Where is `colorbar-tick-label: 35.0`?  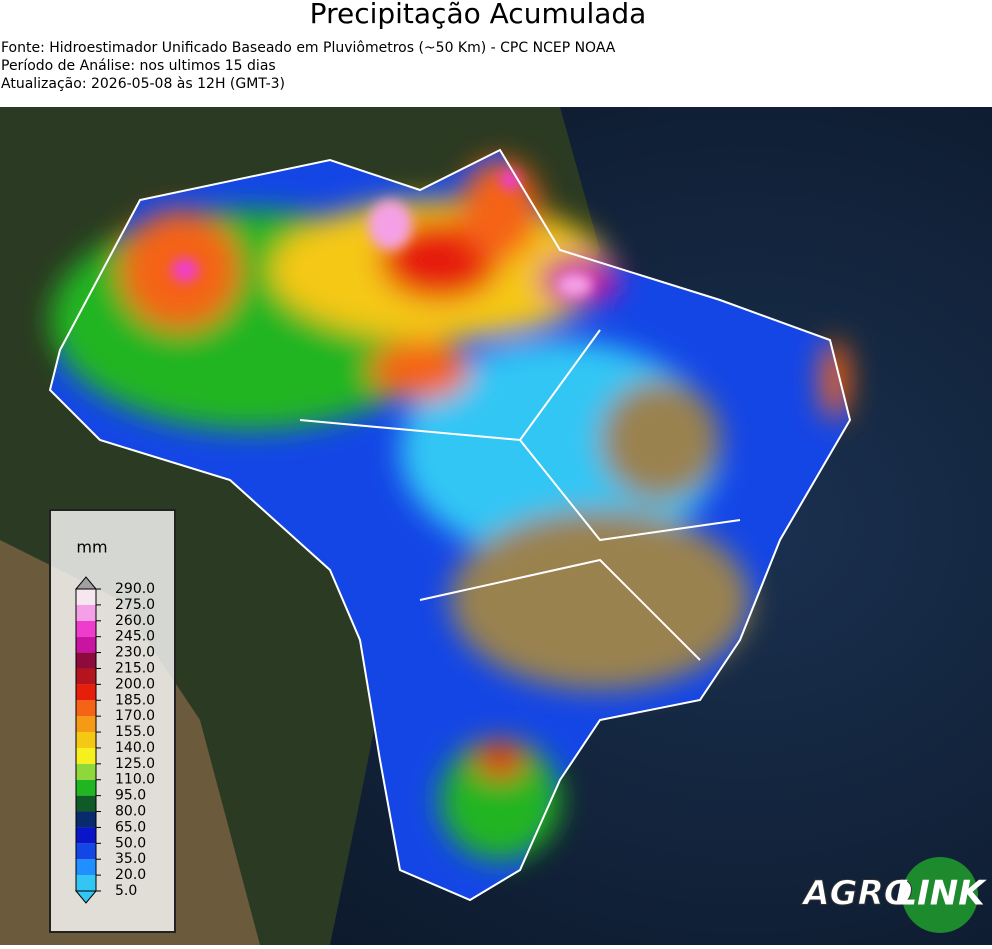 colorbar-tick-label: 35.0 is located at coordinates (130, 859).